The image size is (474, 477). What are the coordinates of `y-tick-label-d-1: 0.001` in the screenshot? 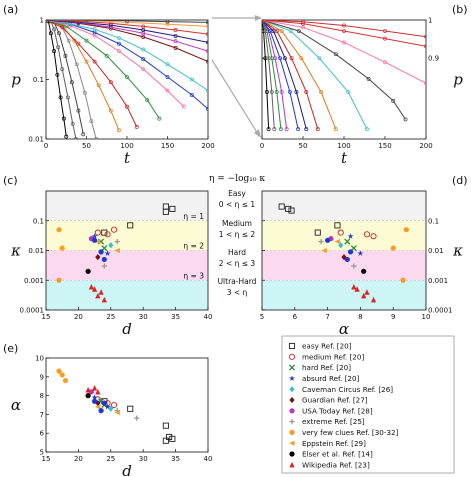 It's located at (438, 281).